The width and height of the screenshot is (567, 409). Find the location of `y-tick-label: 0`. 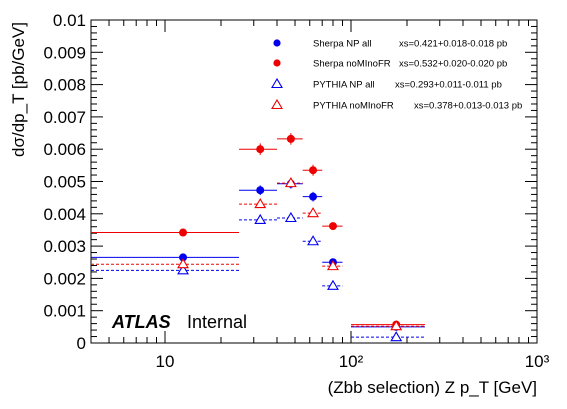

y-tick-label: 0 is located at coordinates (81, 343).